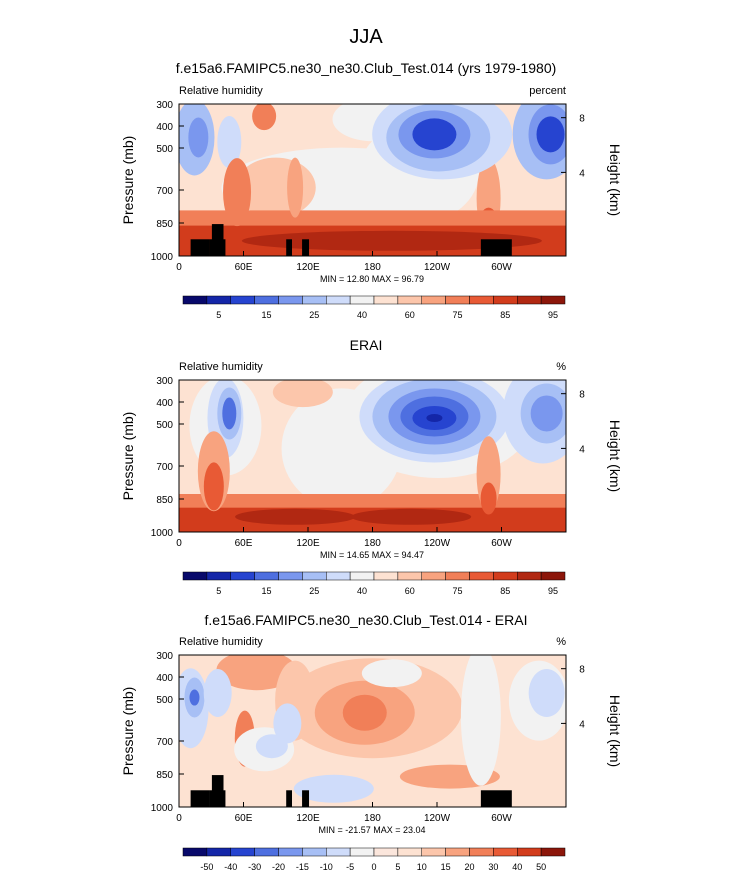 The image size is (733, 872). I want to click on contour-field, so click(372, 731).